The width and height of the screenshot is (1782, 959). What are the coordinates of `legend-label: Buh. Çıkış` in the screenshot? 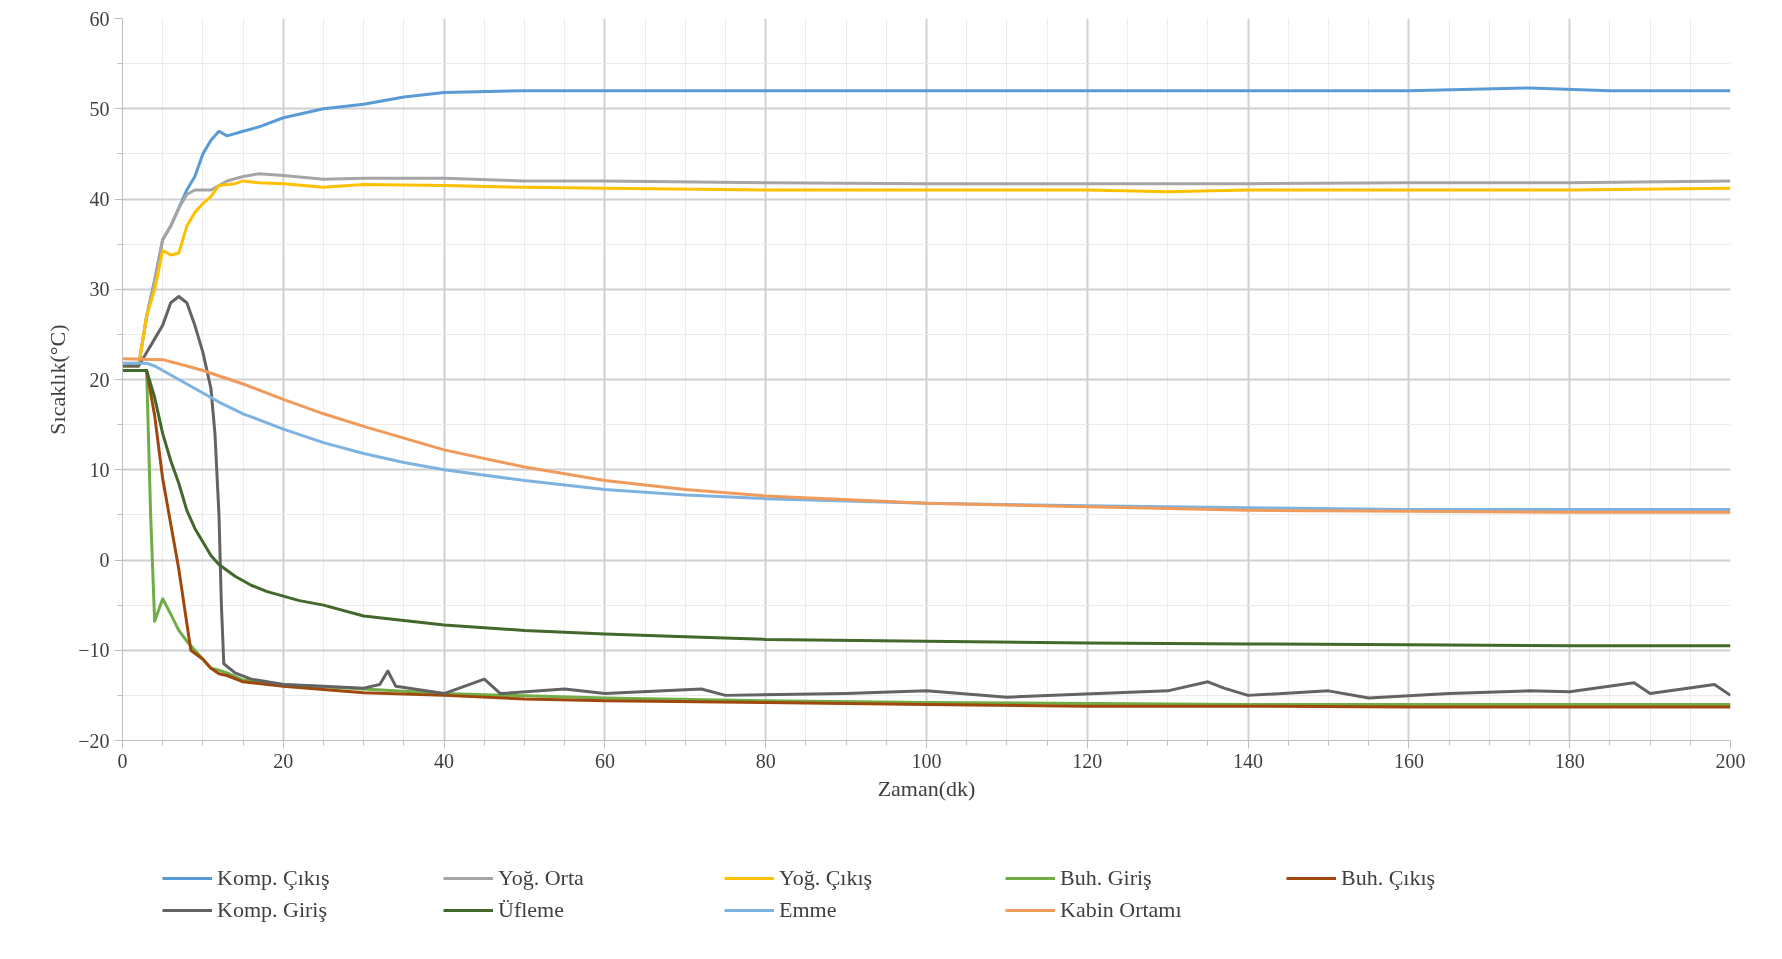 It's located at (1389, 878).